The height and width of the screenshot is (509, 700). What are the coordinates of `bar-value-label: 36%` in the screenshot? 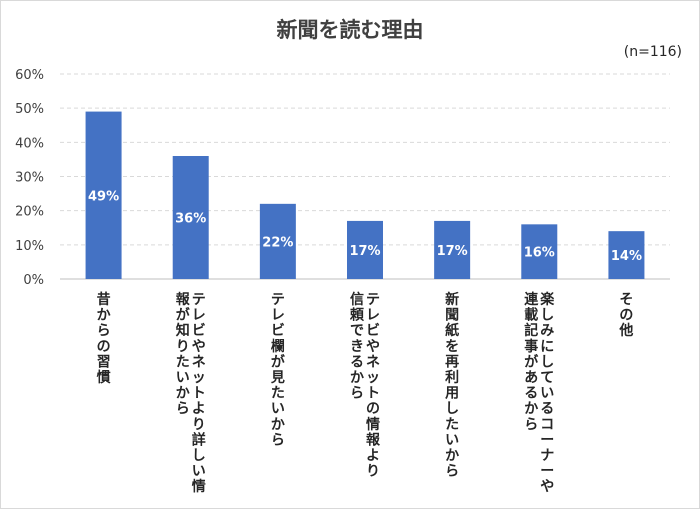 It's located at (190, 219).